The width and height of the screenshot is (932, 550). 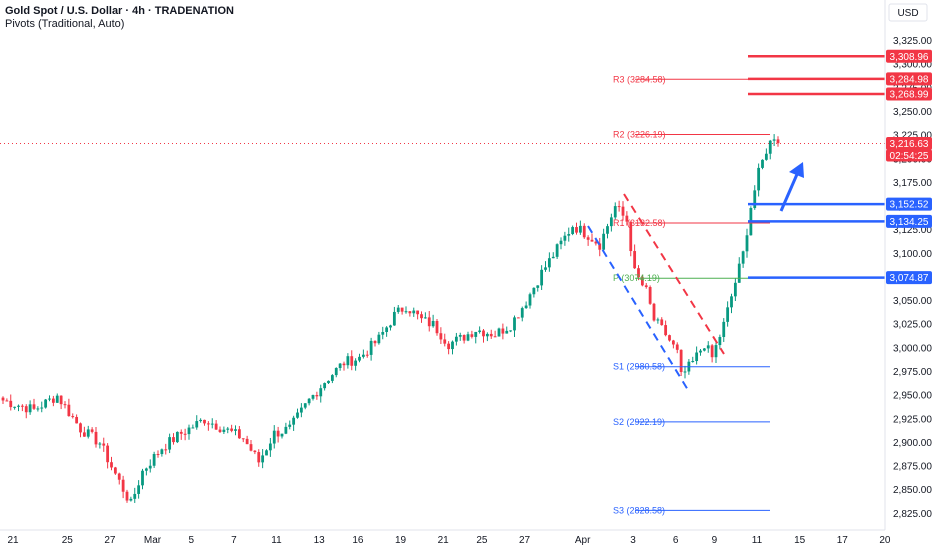 I want to click on time-axis: 21 25 27 Mar 5 7 11 13 16 19 21 25 27 Apr 3 6 9 11 15 17 20, so click(x=448, y=540).